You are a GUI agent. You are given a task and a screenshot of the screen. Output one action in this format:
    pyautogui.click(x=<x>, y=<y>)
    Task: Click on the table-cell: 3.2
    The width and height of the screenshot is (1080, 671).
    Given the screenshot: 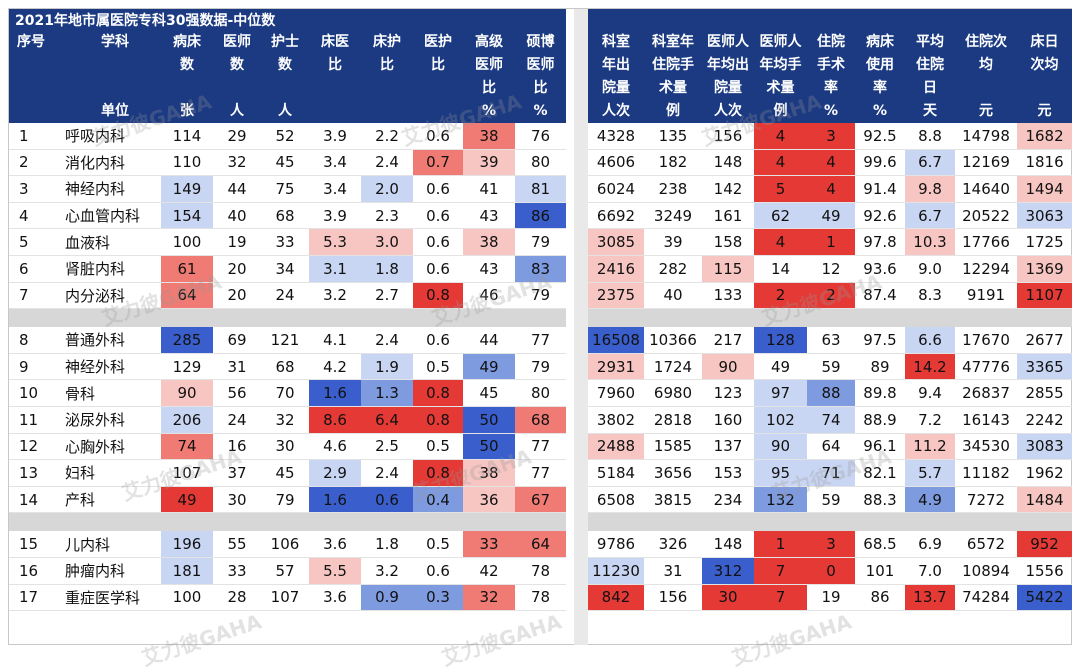 What is the action you would take?
    pyautogui.click(x=335, y=296)
    